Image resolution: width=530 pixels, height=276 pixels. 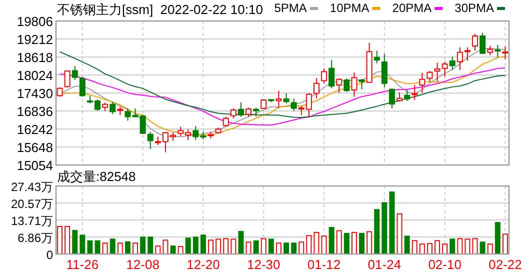 What do you see at coordinates (445, 264) in the screenshot?
I see `x-tick-label: 02-10` at bounding box center [445, 264].